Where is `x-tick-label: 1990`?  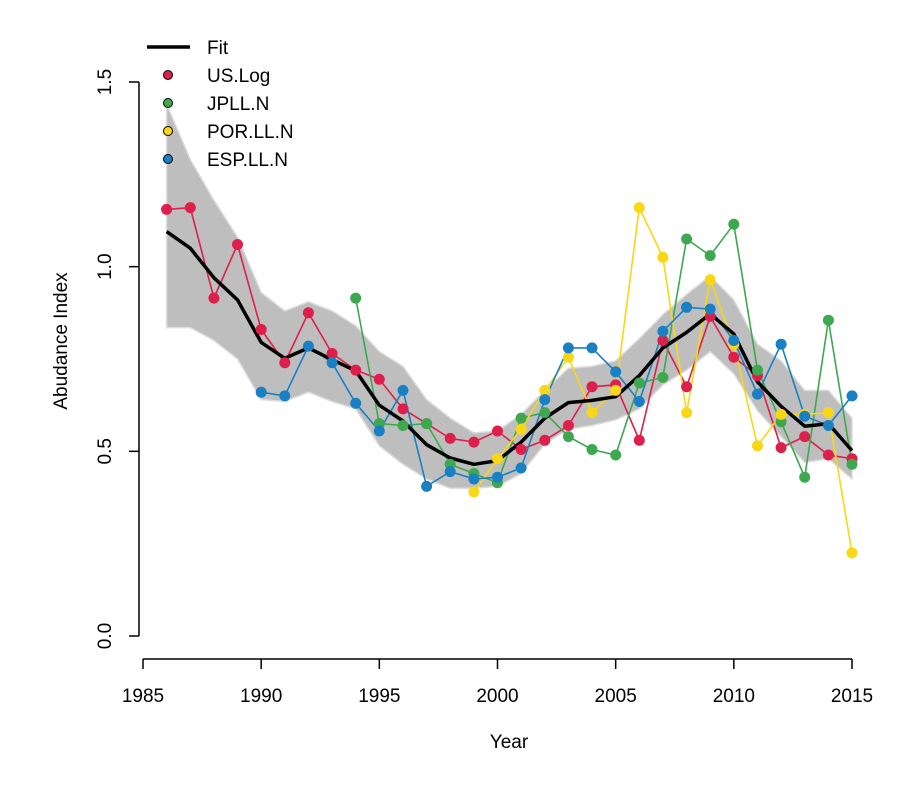
x-tick-label: 1990 is located at coordinates (261, 696).